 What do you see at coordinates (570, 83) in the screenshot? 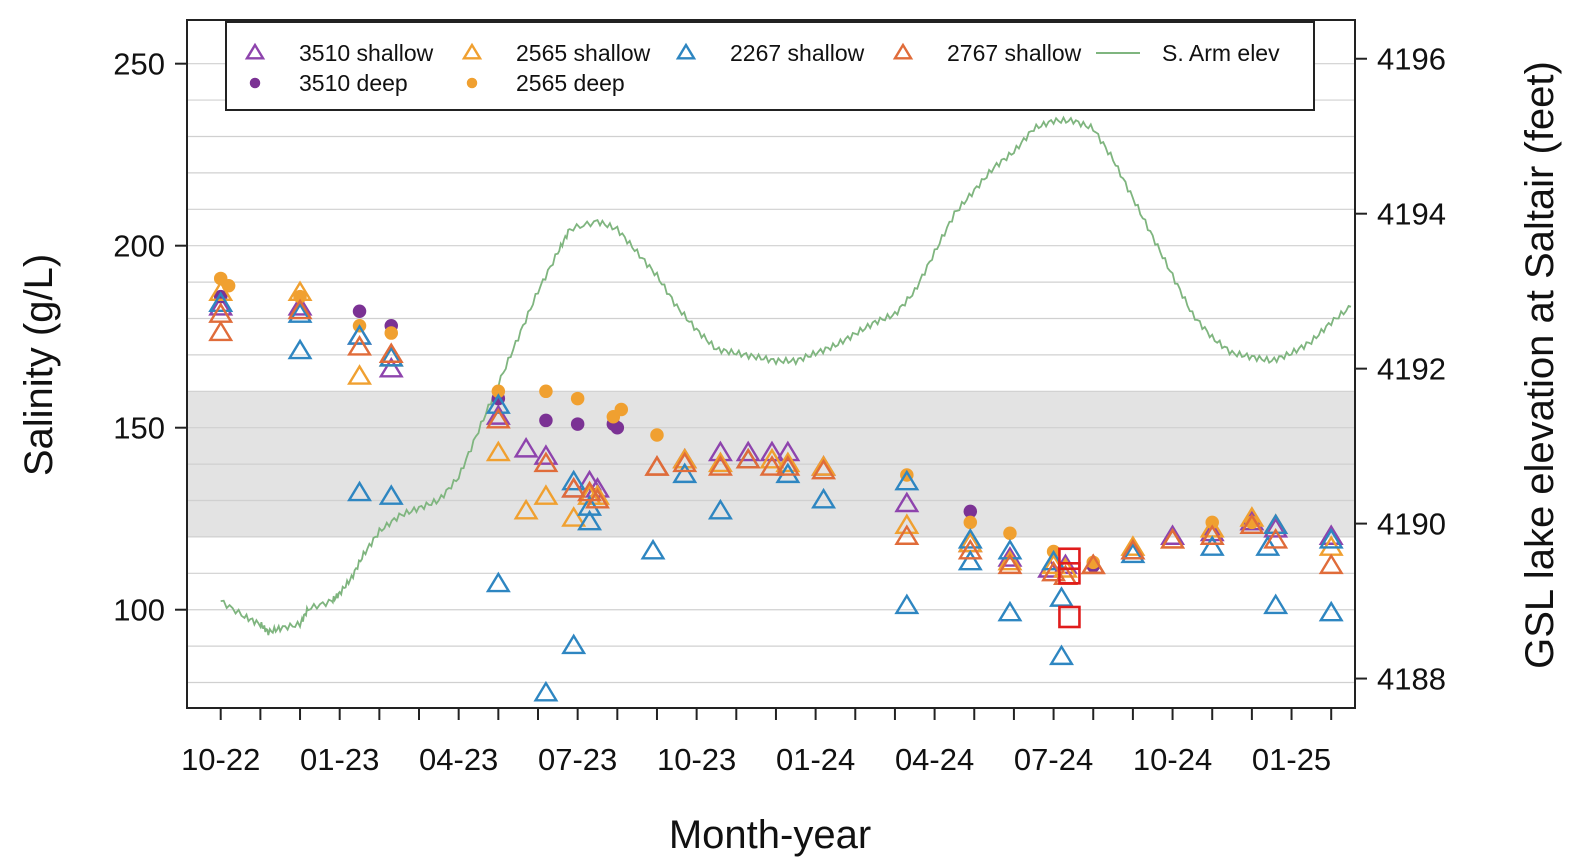
I see `legend-label: 2565 deep` at bounding box center [570, 83].